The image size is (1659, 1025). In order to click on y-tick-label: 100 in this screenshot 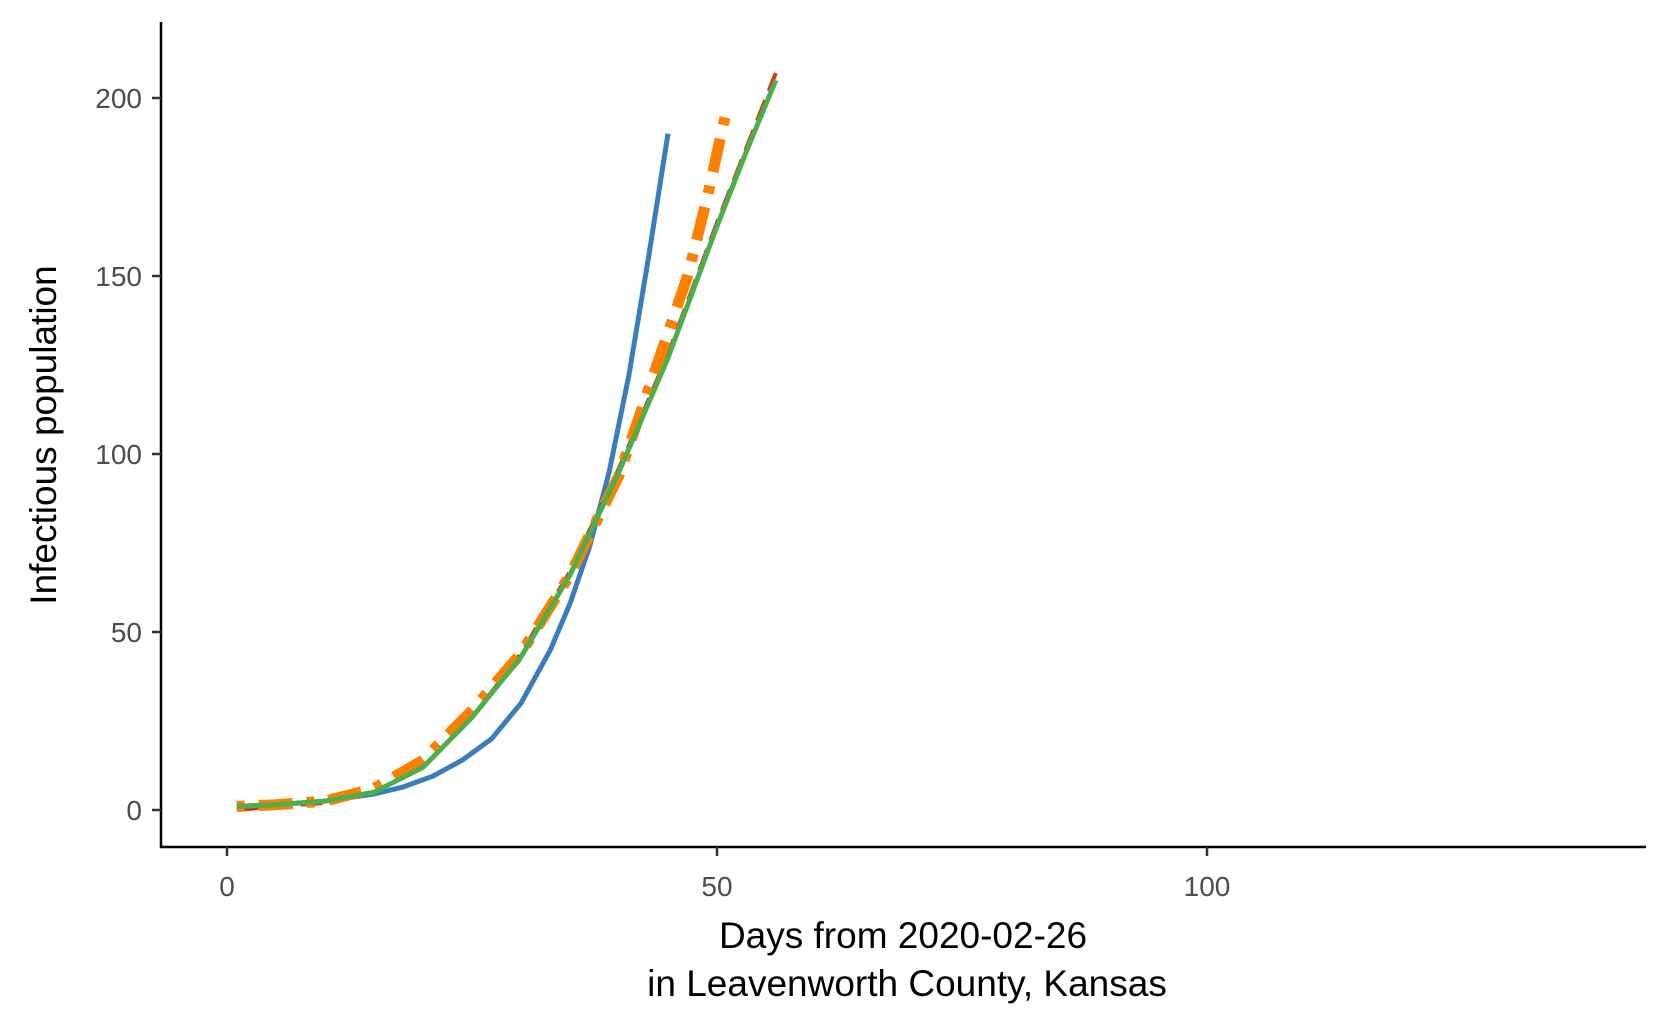, I will do `click(118, 454)`.